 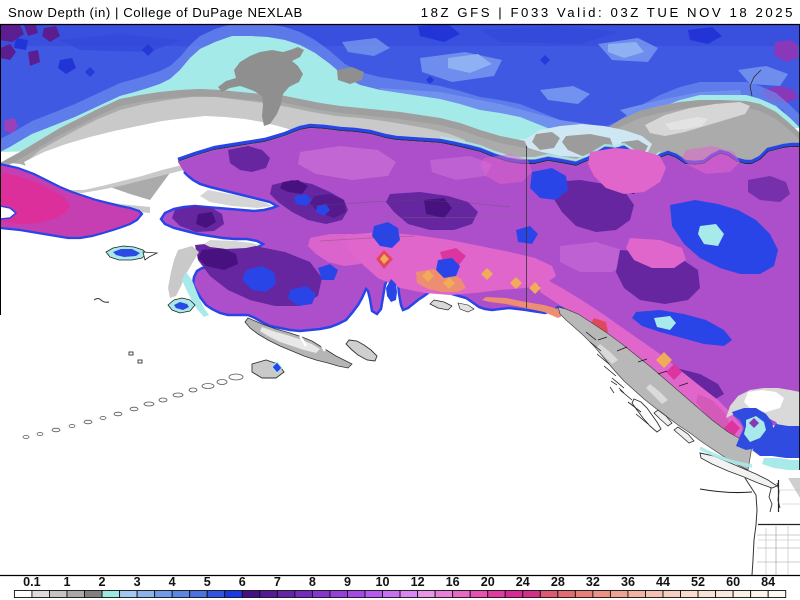 I want to click on svg-text: 24, so click(x=523, y=582).